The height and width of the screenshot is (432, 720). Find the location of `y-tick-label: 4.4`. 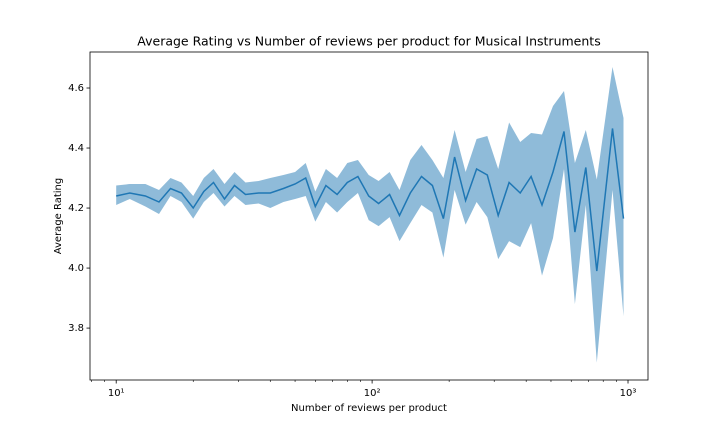

y-tick-label: 4.4 is located at coordinates (76, 148).